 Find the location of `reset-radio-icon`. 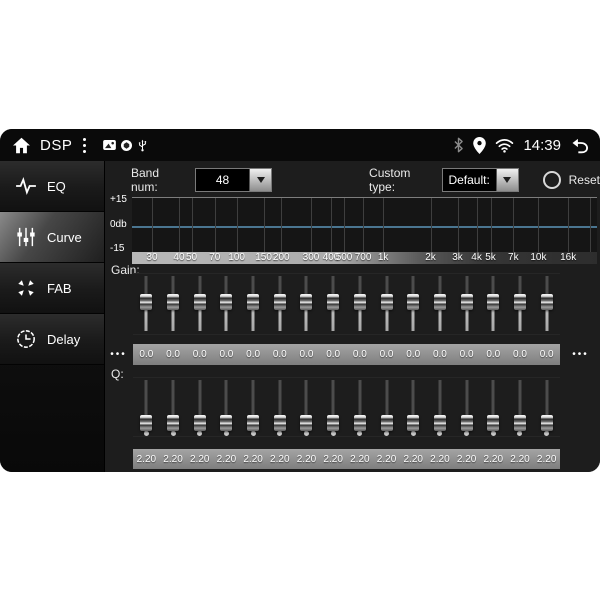

reset-radio-icon is located at coordinates (551, 180).